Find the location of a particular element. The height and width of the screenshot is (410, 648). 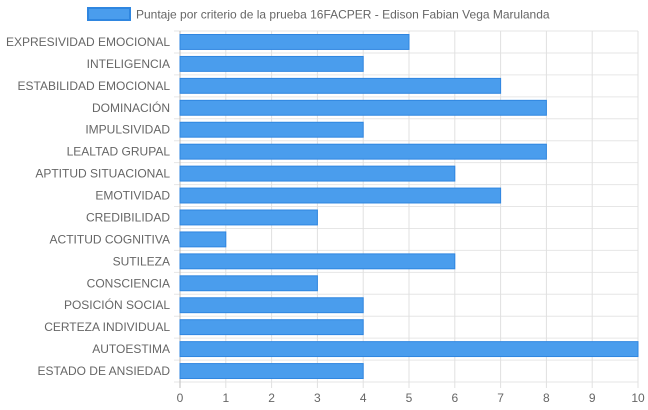

x-tick-label: 3 is located at coordinates (317, 398).